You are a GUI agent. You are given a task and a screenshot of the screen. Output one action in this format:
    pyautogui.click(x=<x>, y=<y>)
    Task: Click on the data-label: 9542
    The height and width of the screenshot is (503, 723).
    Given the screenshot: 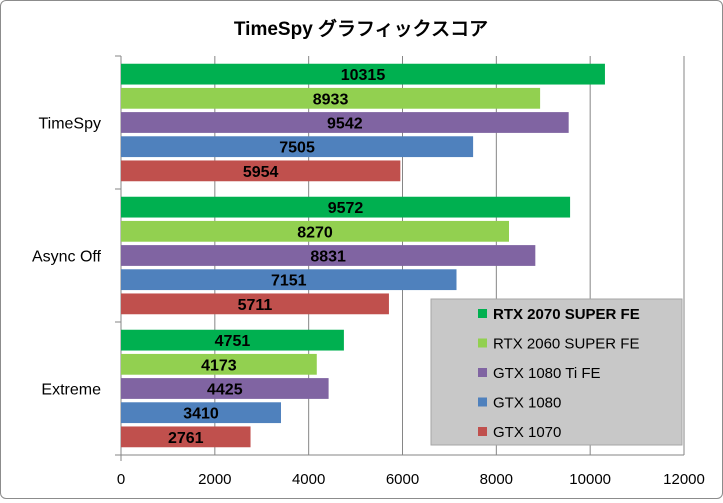 What is the action you would take?
    pyautogui.click(x=345, y=124)
    